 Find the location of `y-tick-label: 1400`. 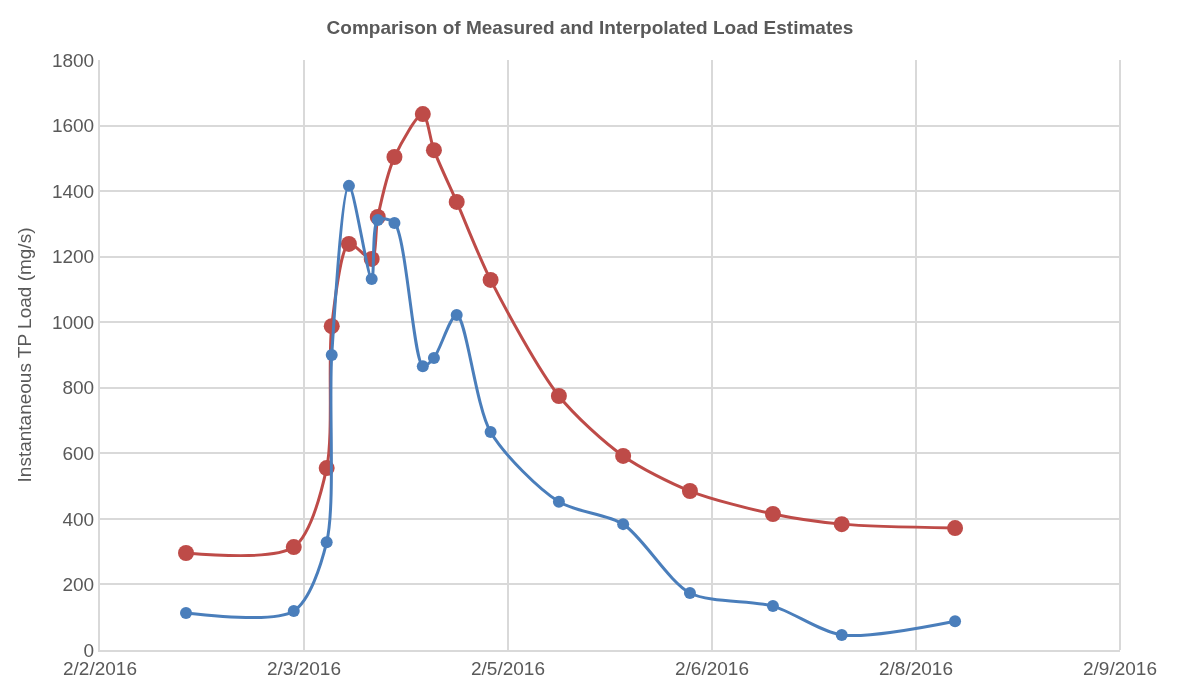

y-tick-label: 1400 is located at coordinates (73, 191).